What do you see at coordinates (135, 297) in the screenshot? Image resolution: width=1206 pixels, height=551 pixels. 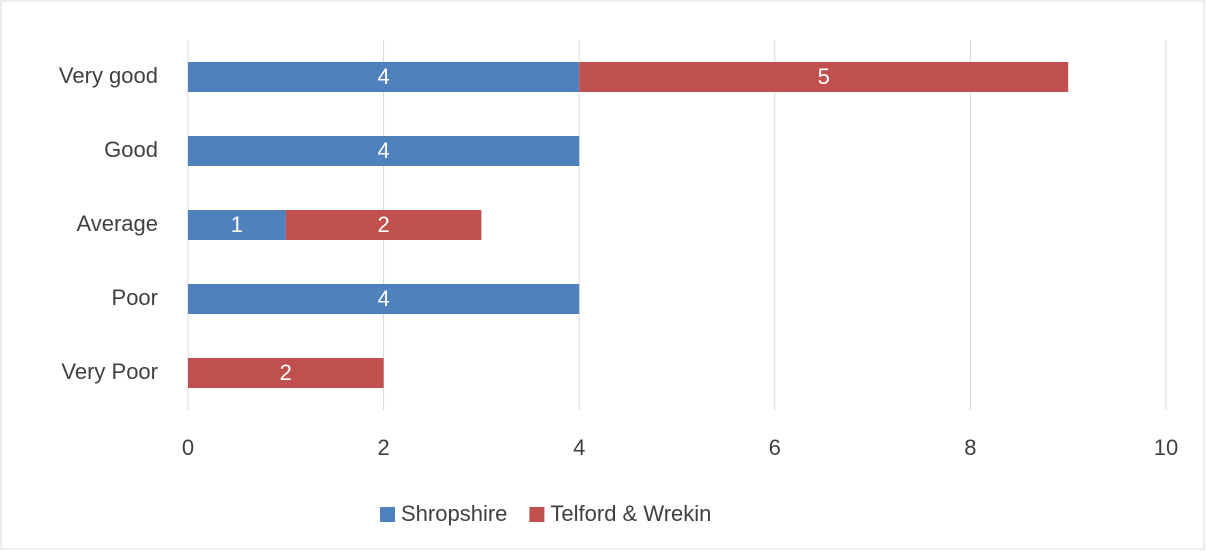 I see `y-tick-label: Poor` at bounding box center [135, 297].